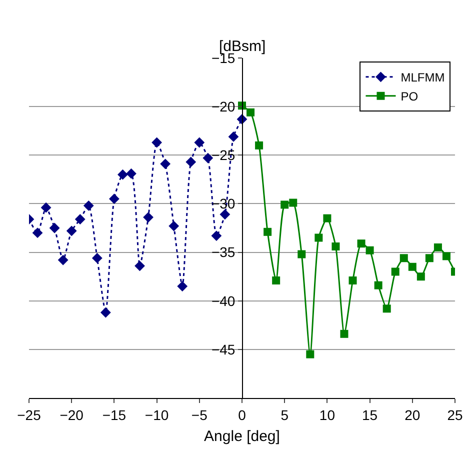  Describe the element at coordinates (412, 414) in the screenshot. I see `x-tick-label: 20` at that location.